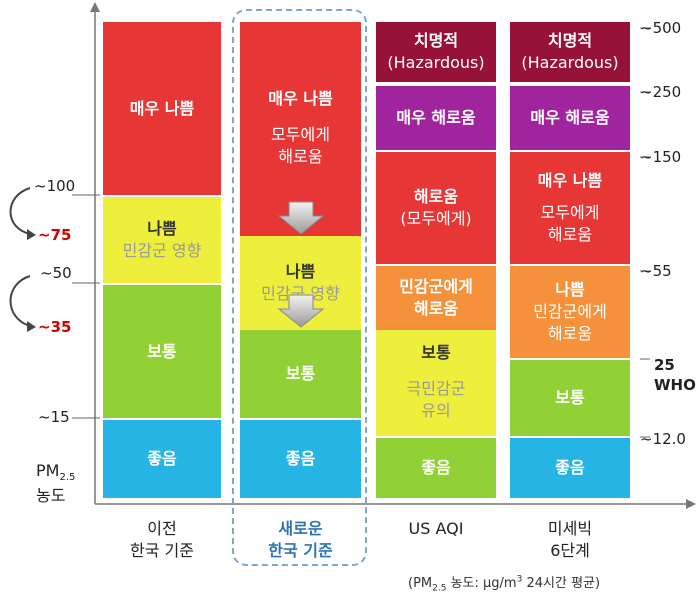  I want to click on prev-bad-label: 나쁨, so click(162, 228).